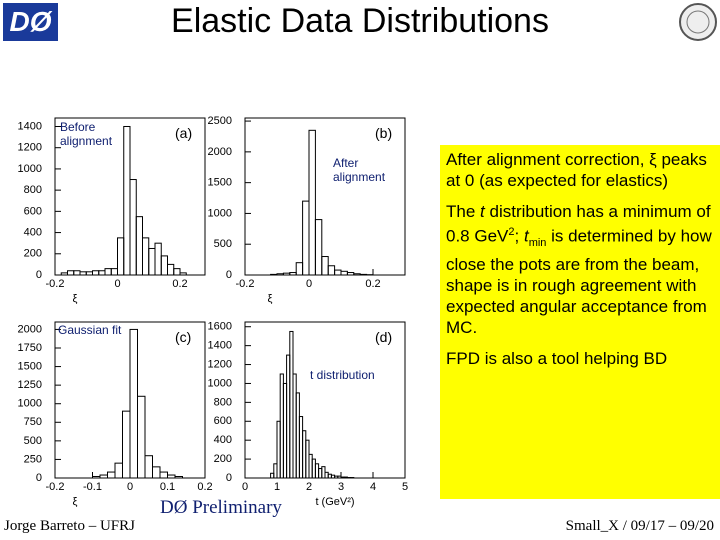  I want to click on x-tick-label: 1, so click(277, 487).